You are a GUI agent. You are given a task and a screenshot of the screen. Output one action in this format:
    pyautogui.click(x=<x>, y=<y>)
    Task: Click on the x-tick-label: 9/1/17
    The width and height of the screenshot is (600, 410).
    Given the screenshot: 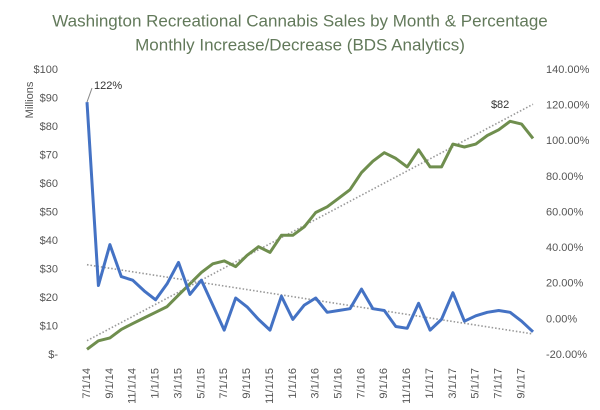 What is the action you would take?
    pyautogui.click(x=521, y=383)
    